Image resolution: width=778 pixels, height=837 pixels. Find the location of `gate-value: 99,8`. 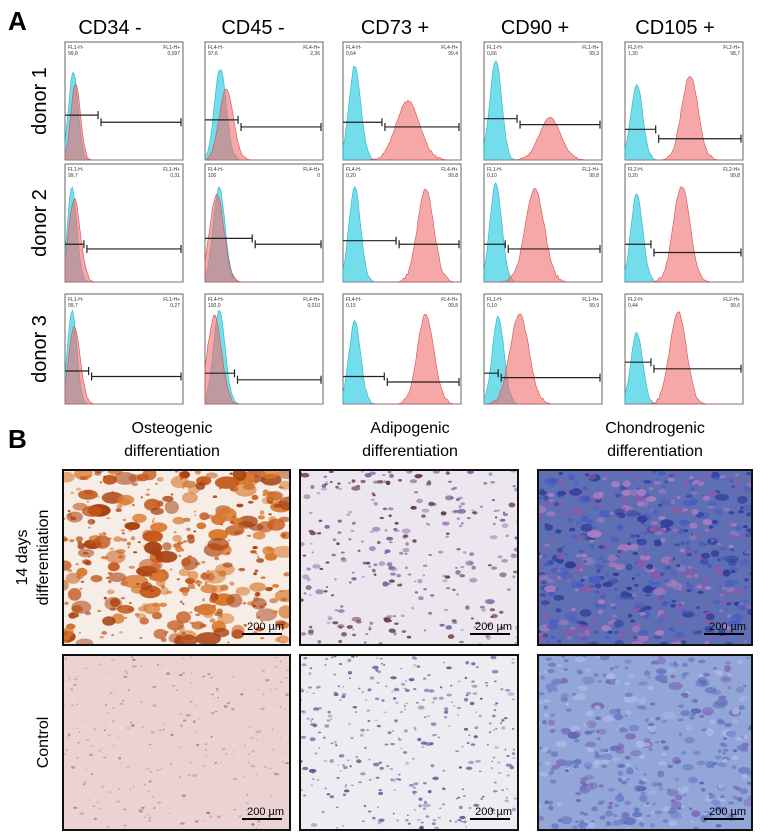

gate-value: 99,8 is located at coordinates (735, 176).